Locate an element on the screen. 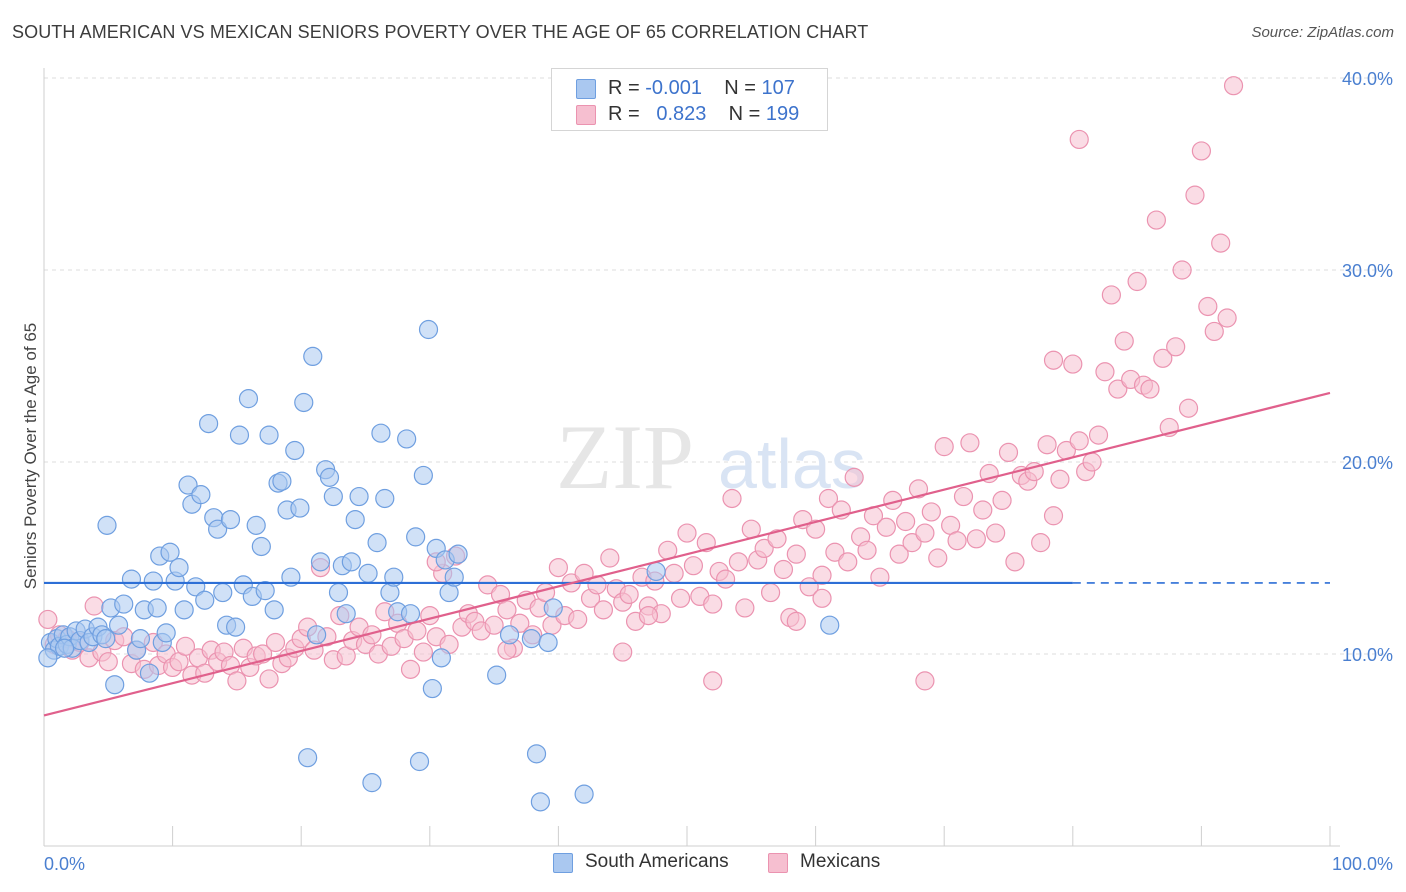  y-tick-label: 30.0% is located at coordinates (1367, 271).